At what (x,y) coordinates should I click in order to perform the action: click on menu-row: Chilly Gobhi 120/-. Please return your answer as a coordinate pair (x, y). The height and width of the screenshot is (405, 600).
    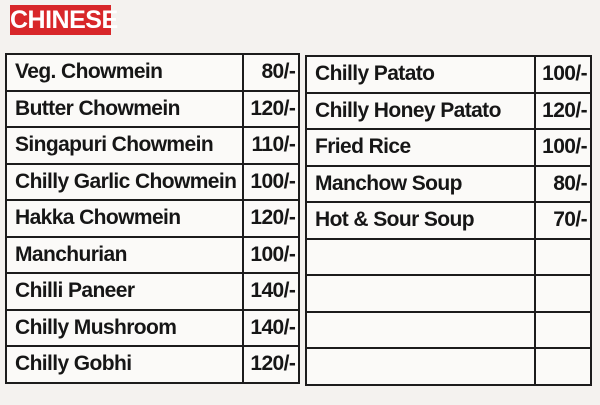
    Looking at the image, I should click on (152, 364).